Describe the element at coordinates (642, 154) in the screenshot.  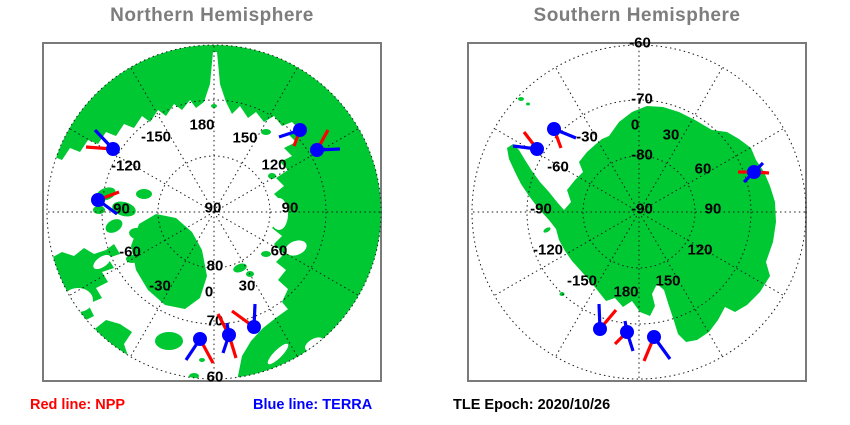
I see `graticule-label: -80` at that location.